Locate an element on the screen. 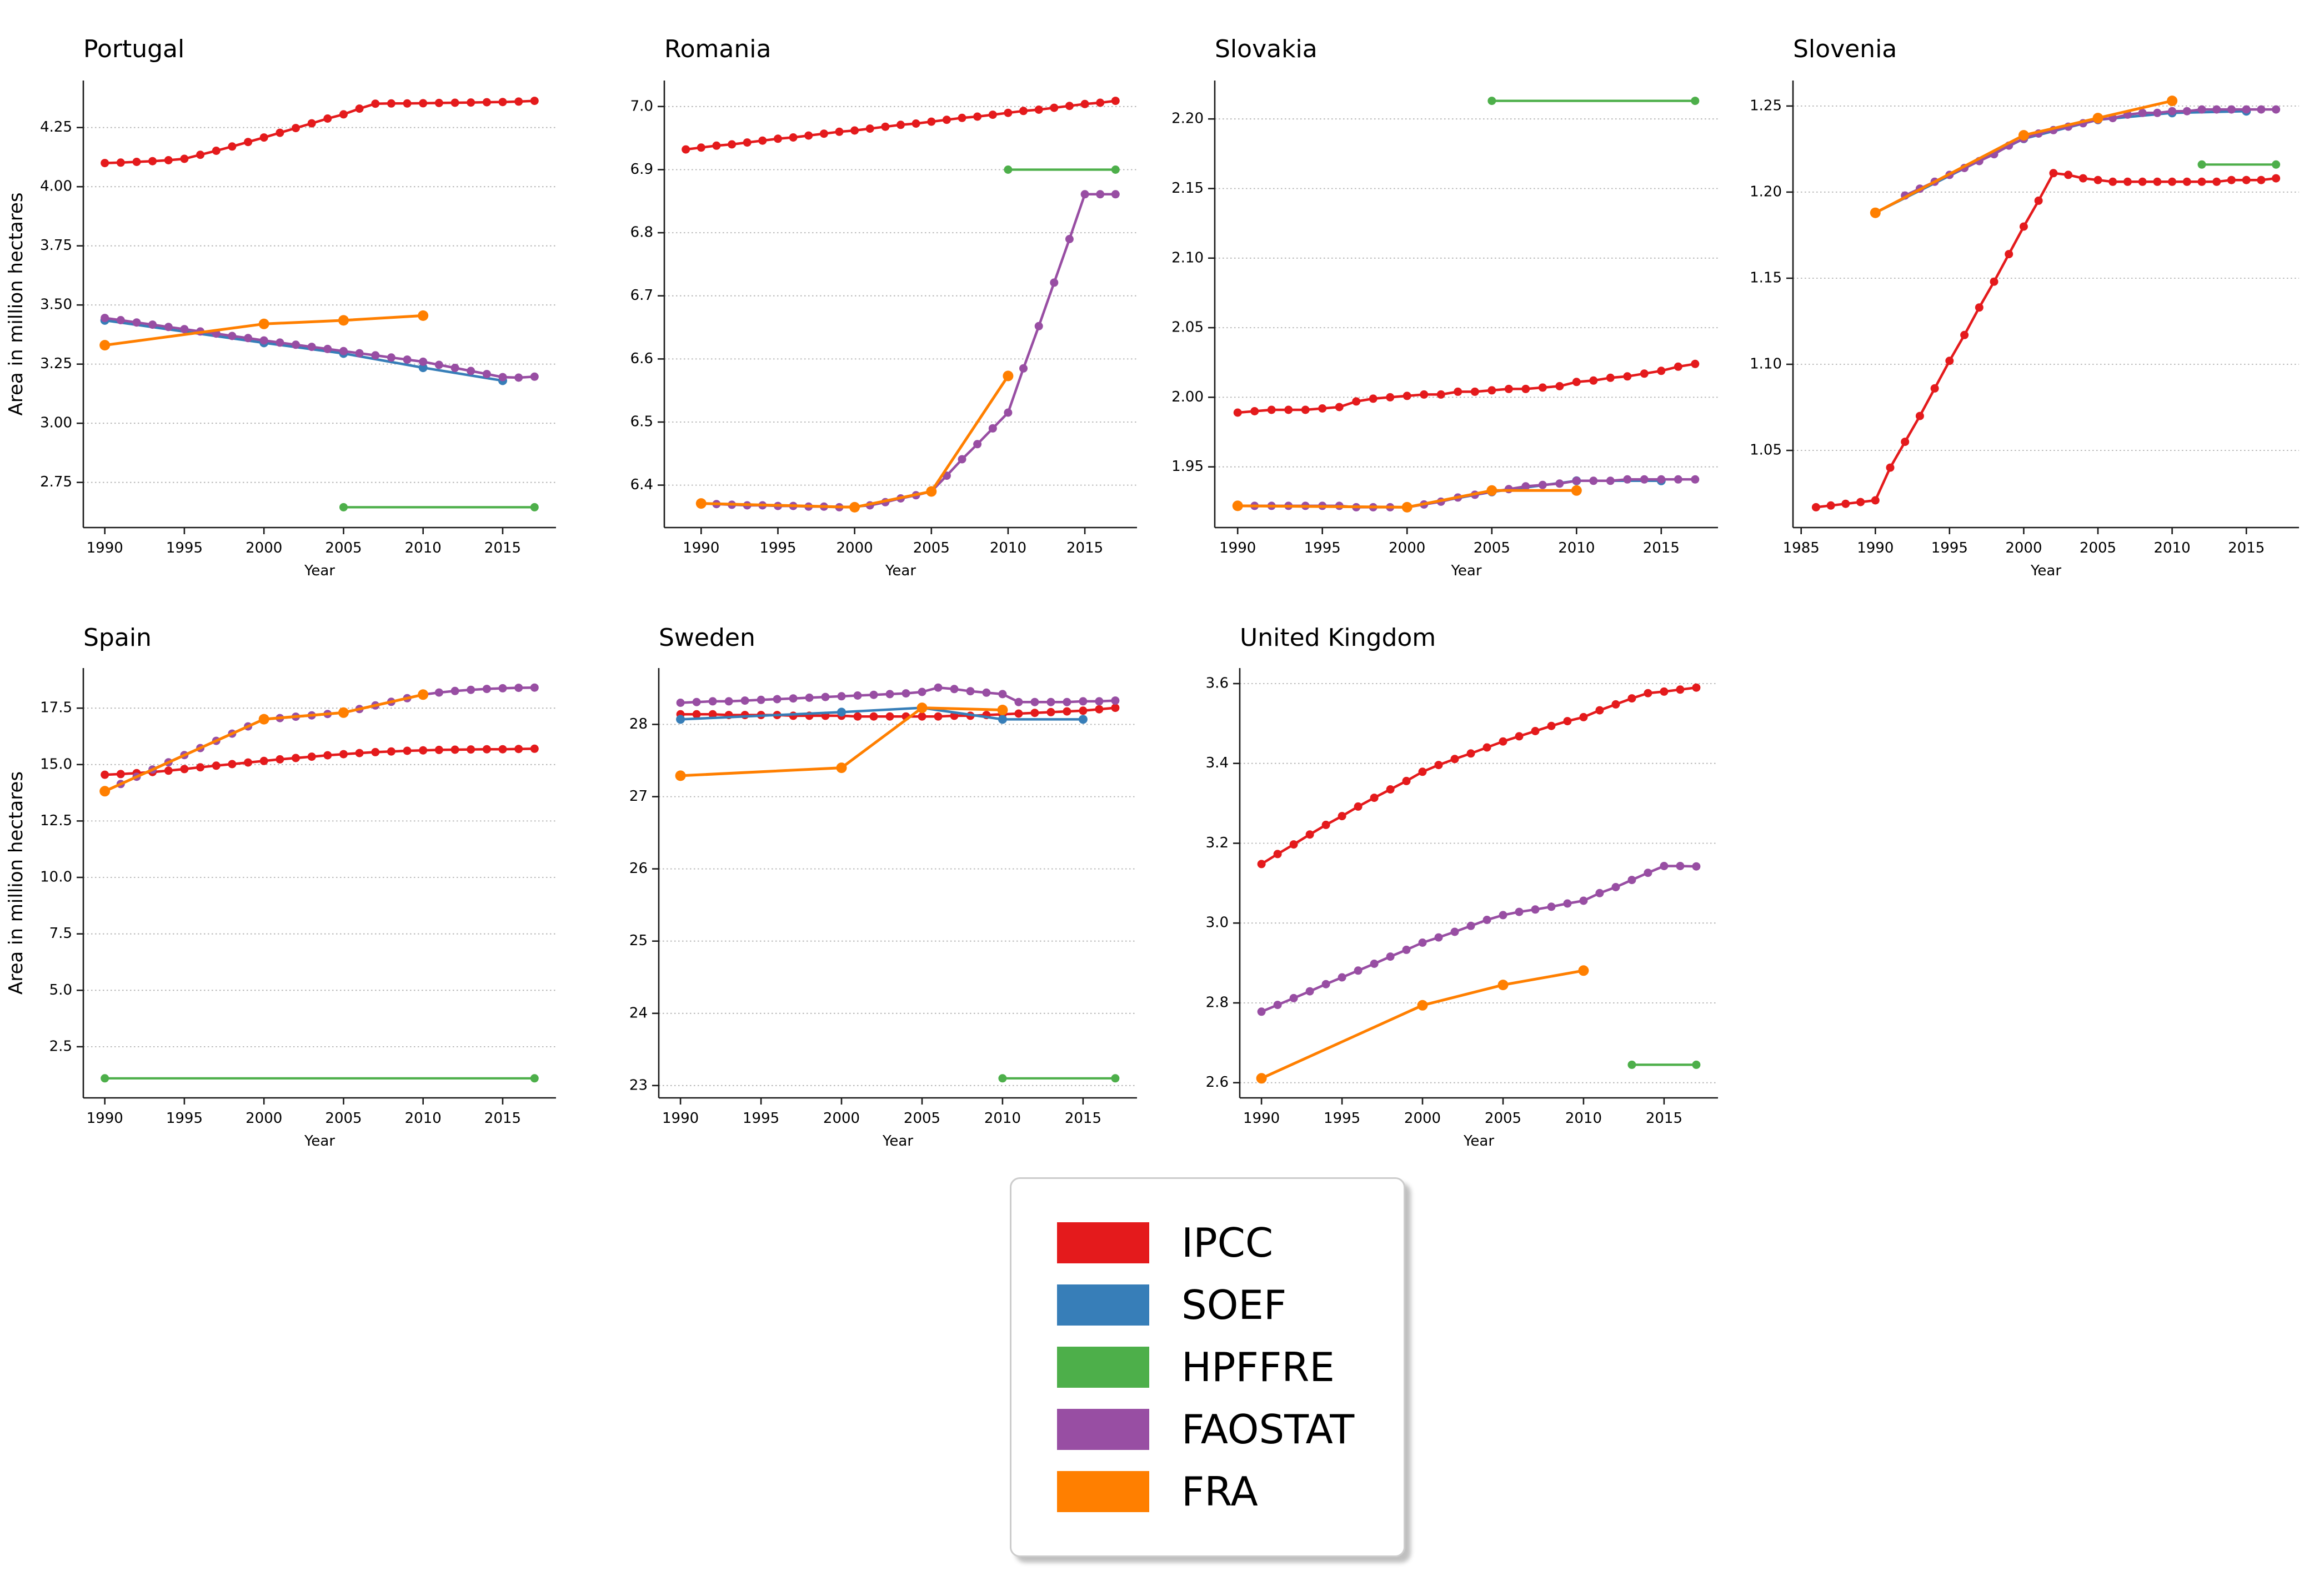 The image size is (2324, 1576). chart-title: Slovenia is located at coordinates (1845, 49).